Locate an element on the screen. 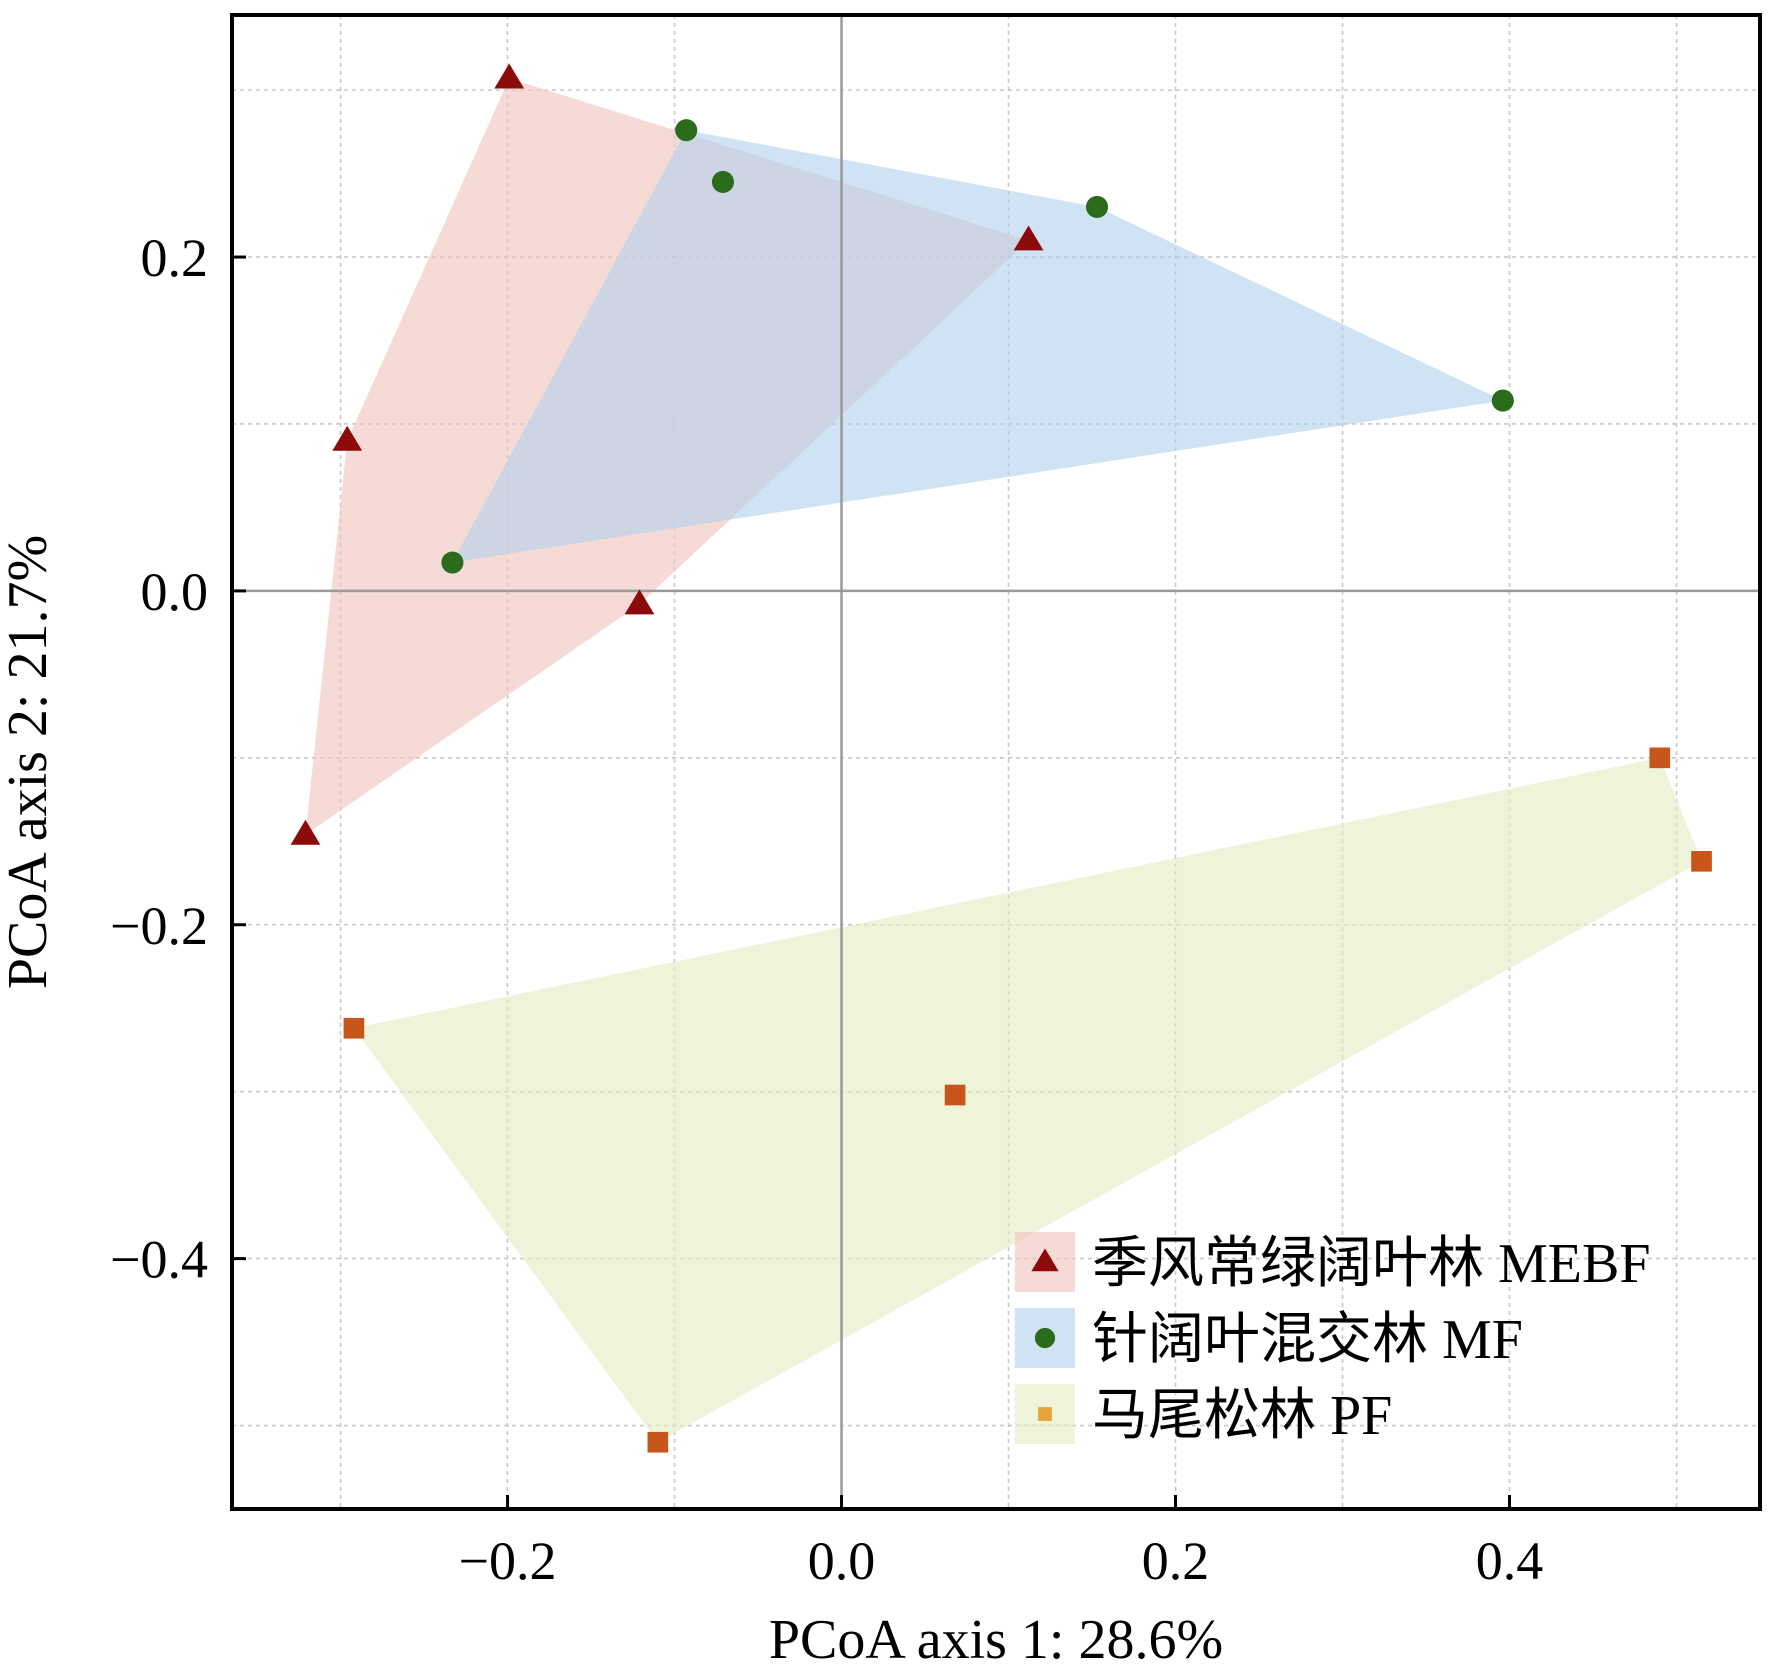  legend-label-2: 针阔叶混交林 MF is located at coordinates (1307, 1340).